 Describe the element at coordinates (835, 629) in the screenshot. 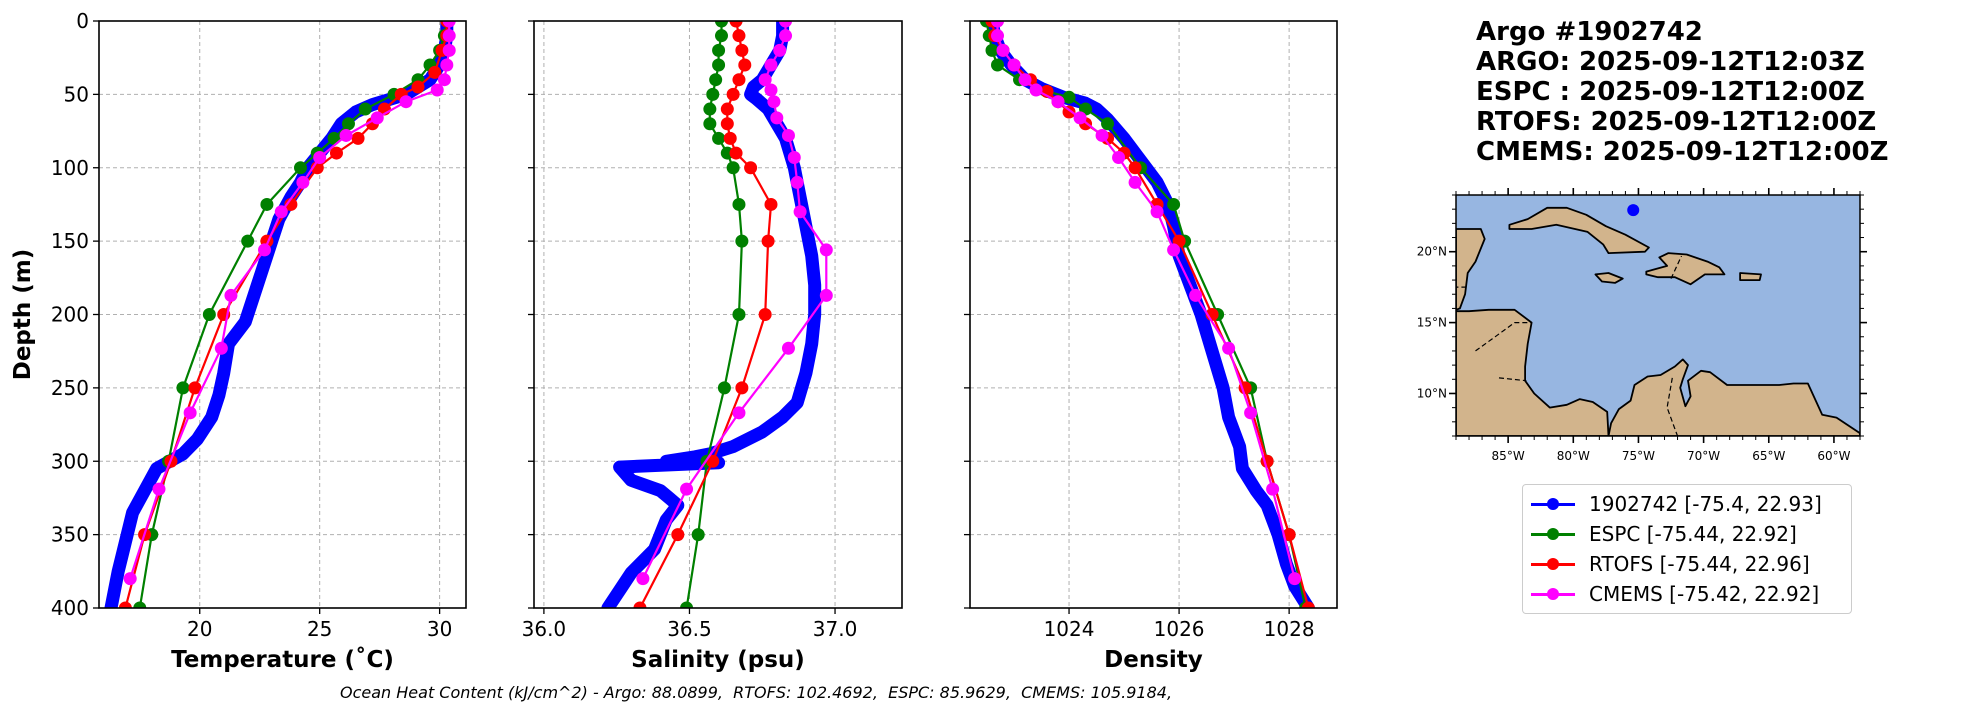

I see `x-tick-label: 37.0` at that location.